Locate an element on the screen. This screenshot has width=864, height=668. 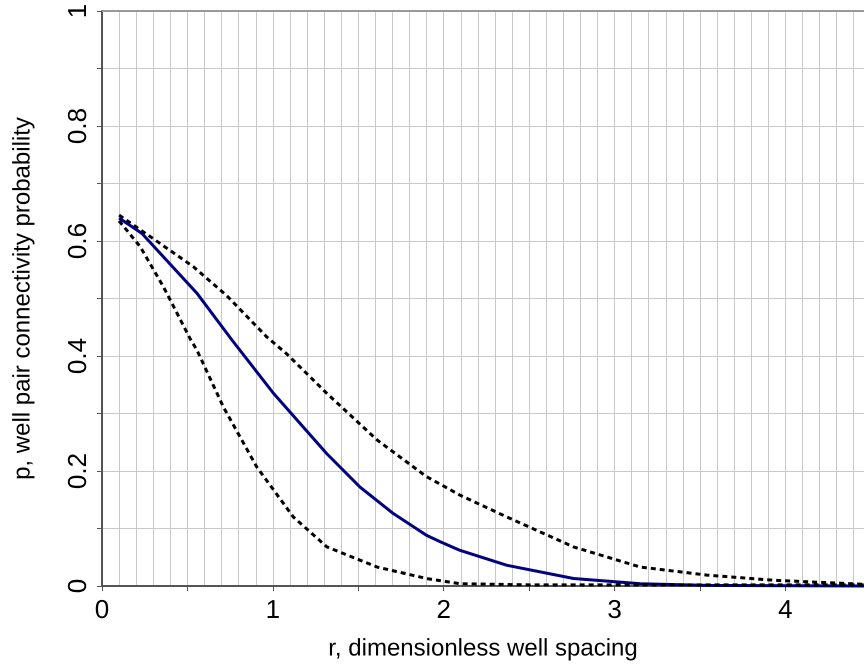
y-tick-label: 0 is located at coordinates (77, 586).